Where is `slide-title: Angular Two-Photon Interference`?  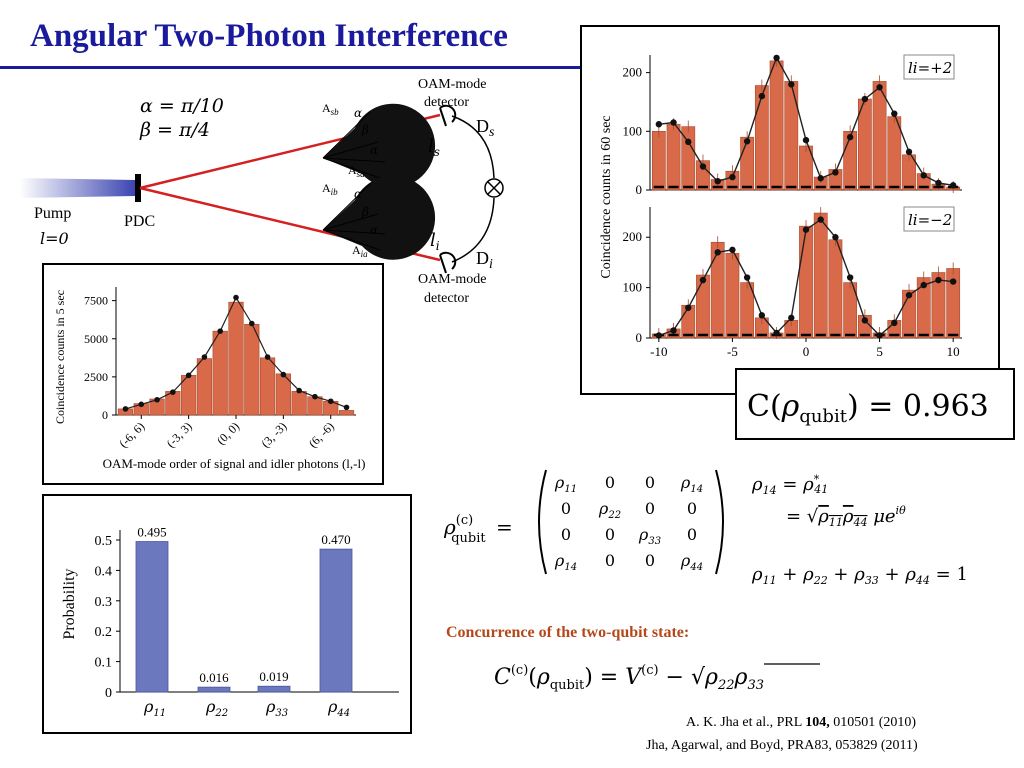 slide-title: Angular Two-Photon Interference is located at coordinates (269, 36).